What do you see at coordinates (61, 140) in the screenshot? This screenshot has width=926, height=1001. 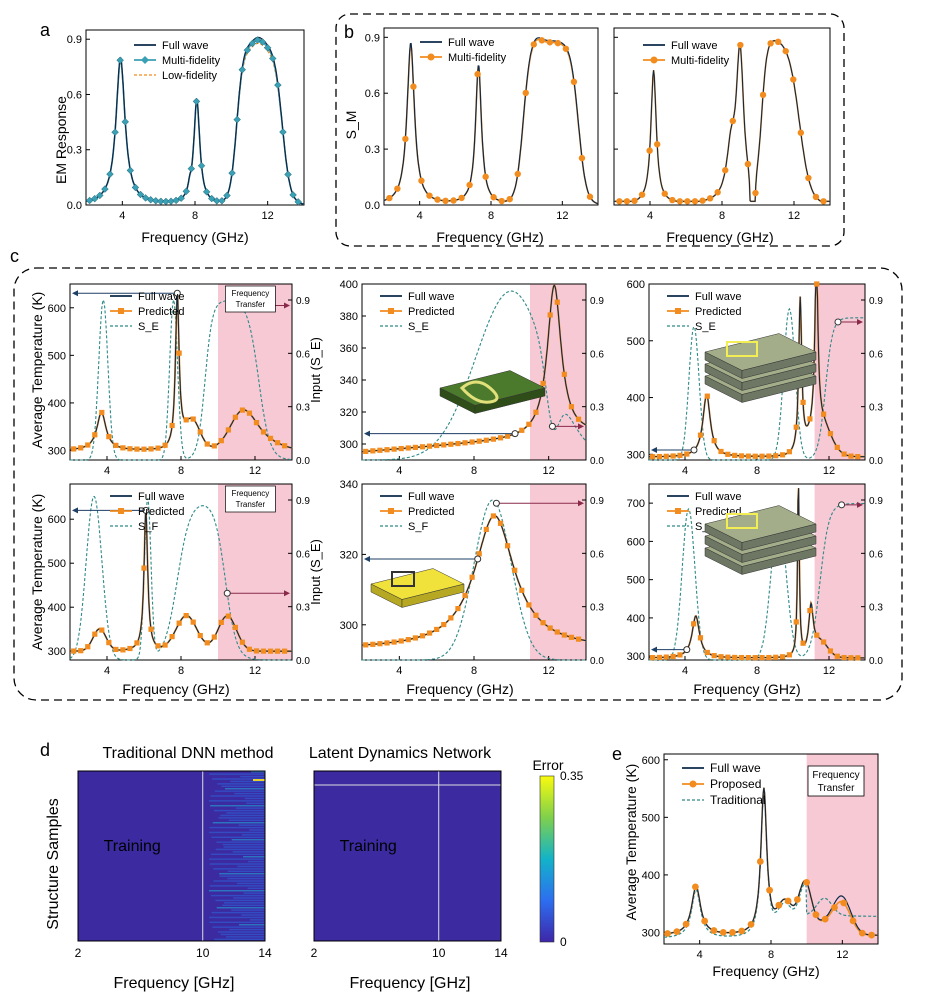 I see `panel-a-ylabel: EM Response` at bounding box center [61, 140].